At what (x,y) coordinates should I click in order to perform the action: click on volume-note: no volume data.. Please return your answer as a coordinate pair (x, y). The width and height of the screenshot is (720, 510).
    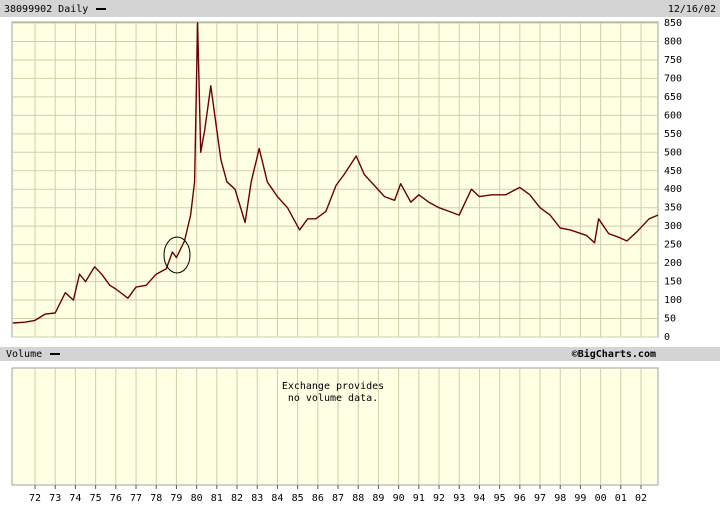
    Looking at the image, I should click on (333, 398).